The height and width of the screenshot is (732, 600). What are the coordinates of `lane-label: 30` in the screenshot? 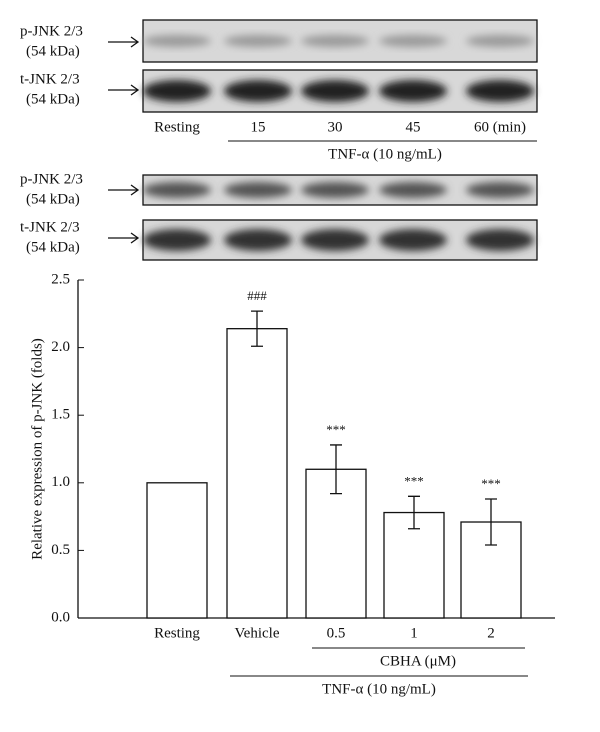 It's located at (335, 127).